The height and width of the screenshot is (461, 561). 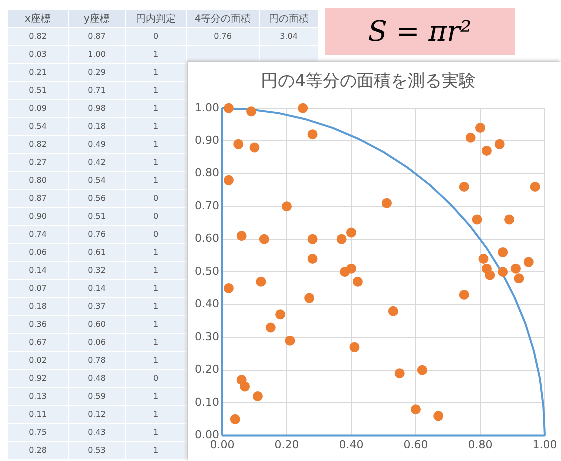 What do you see at coordinates (97, 198) in the screenshot?
I see `text: 0.56` at bounding box center [97, 198].